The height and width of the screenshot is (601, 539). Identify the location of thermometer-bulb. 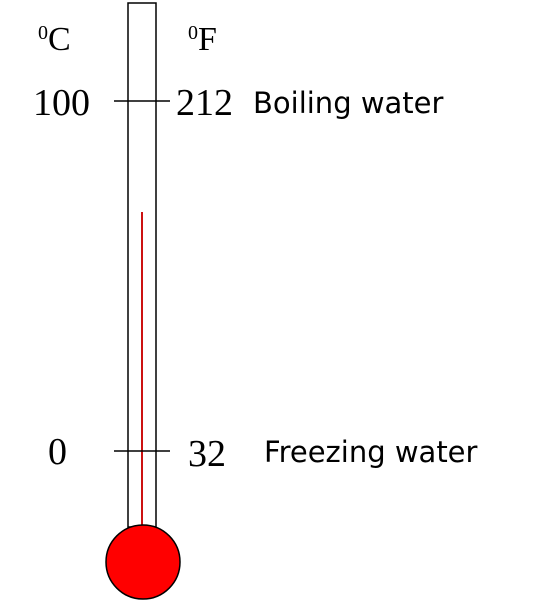
(143, 562).